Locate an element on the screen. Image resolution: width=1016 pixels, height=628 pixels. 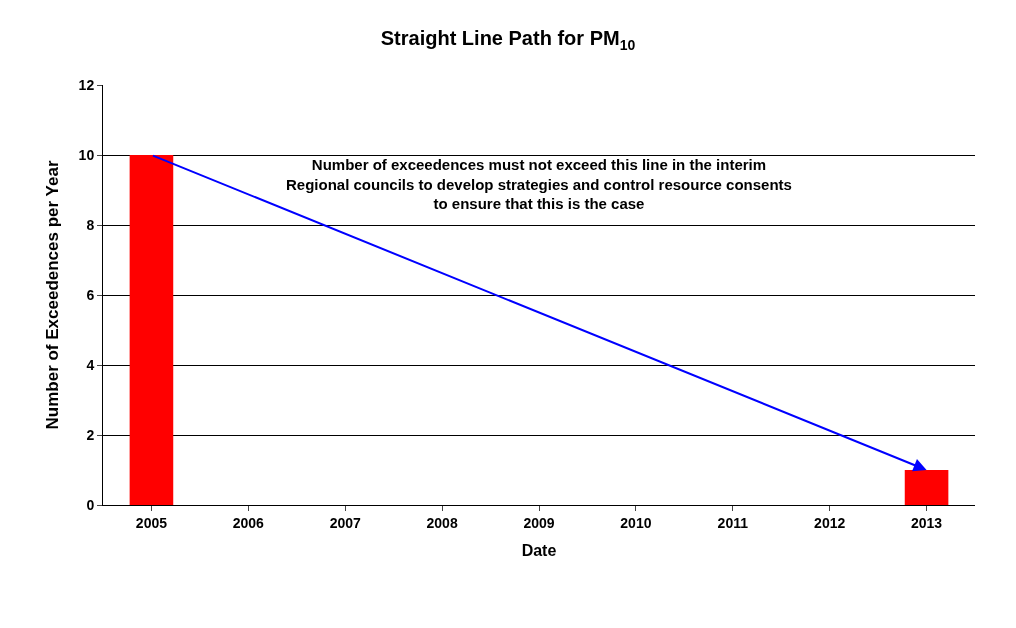
annotation: Number of exceedences must not exceed this line in the interim Regional councils to develop strategies and control resource consents to ensure that this is the case is located at coordinates (539, 184).